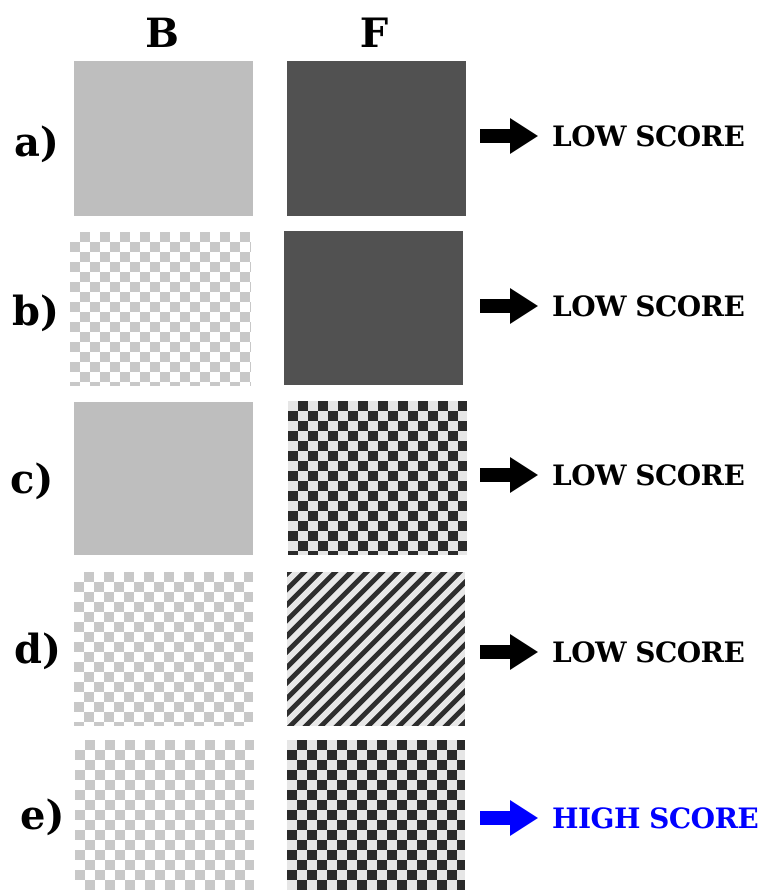 This screenshot has width=776, height=890. I want to click on row-label-c: c), so click(32, 479).